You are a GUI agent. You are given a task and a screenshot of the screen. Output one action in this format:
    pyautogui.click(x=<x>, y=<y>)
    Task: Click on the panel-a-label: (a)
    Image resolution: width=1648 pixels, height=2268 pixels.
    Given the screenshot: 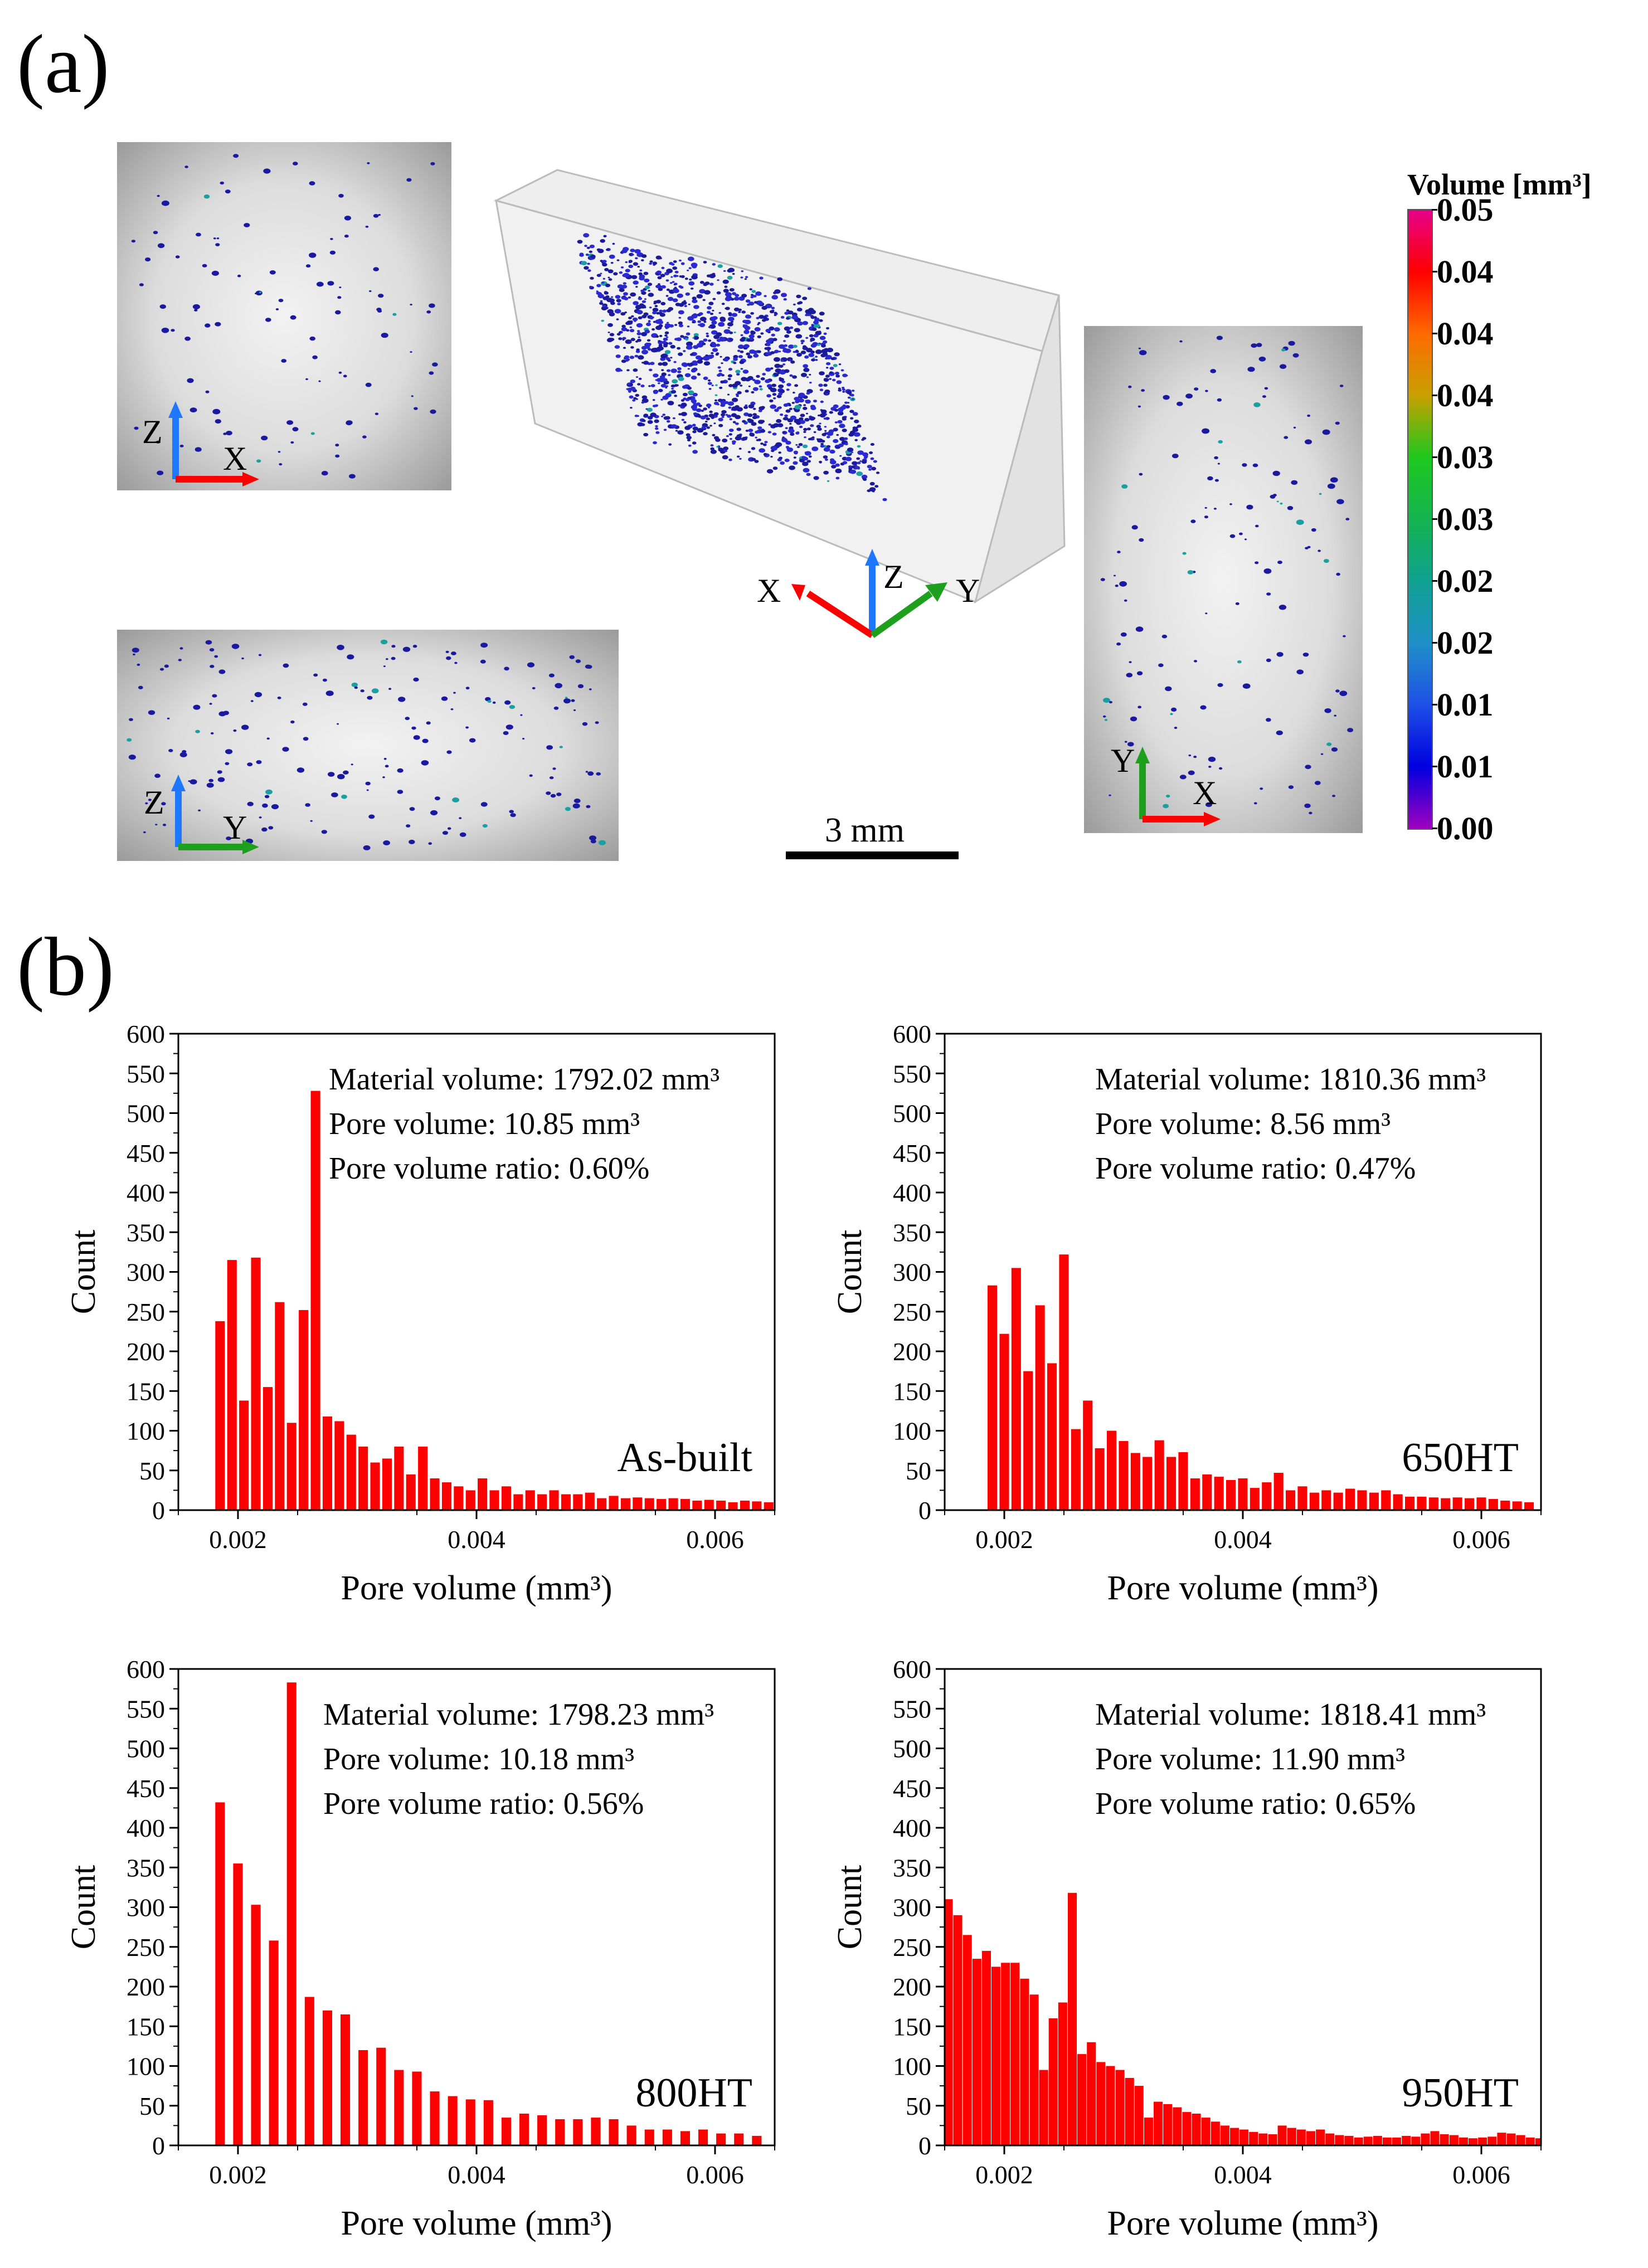 What is the action you would take?
    pyautogui.click(x=63, y=64)
    